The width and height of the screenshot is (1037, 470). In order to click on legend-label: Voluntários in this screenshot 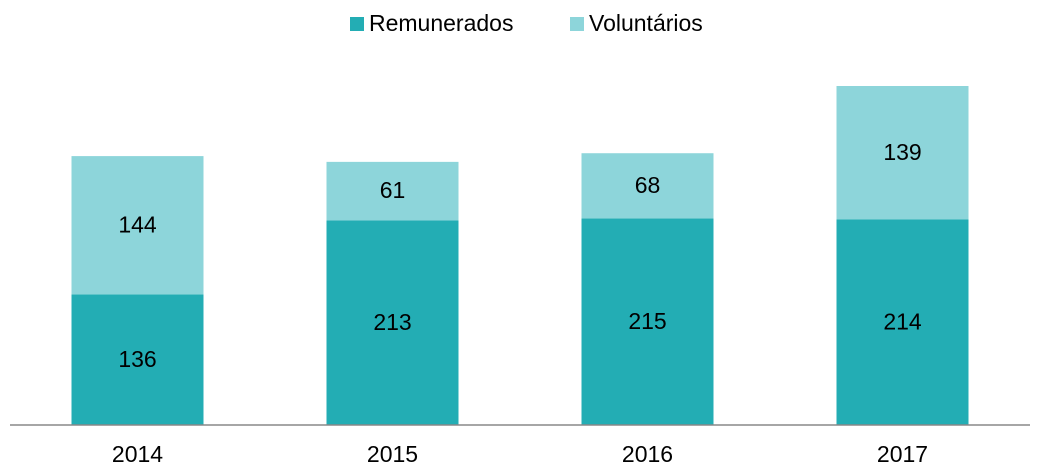, I will do `click(646, 23)`.